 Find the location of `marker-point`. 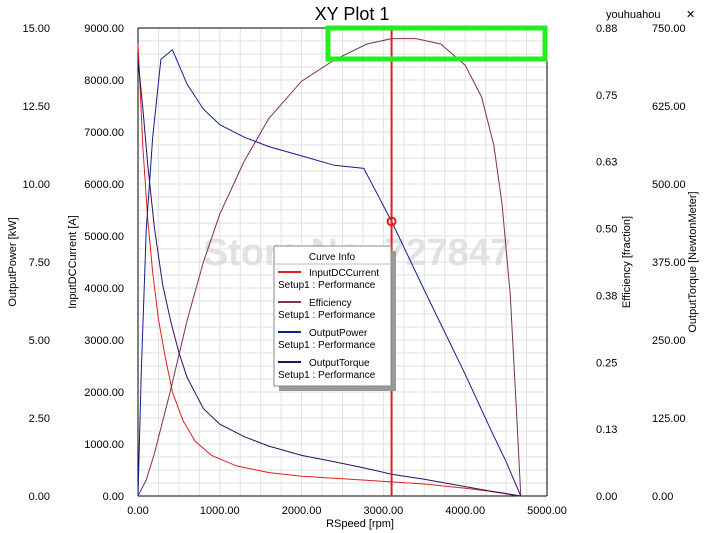

marker-point is located at coordinates (391, 221).